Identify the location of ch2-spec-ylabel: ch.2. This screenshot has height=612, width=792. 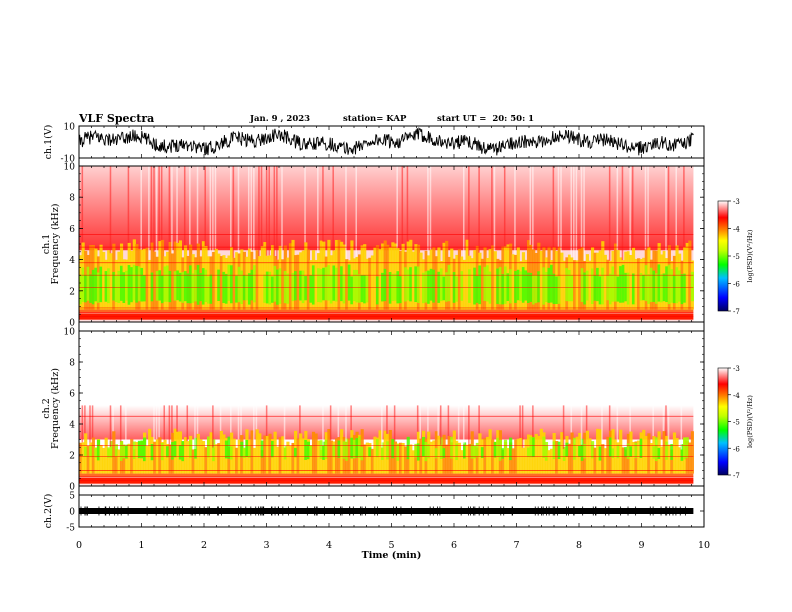
(46, 408).